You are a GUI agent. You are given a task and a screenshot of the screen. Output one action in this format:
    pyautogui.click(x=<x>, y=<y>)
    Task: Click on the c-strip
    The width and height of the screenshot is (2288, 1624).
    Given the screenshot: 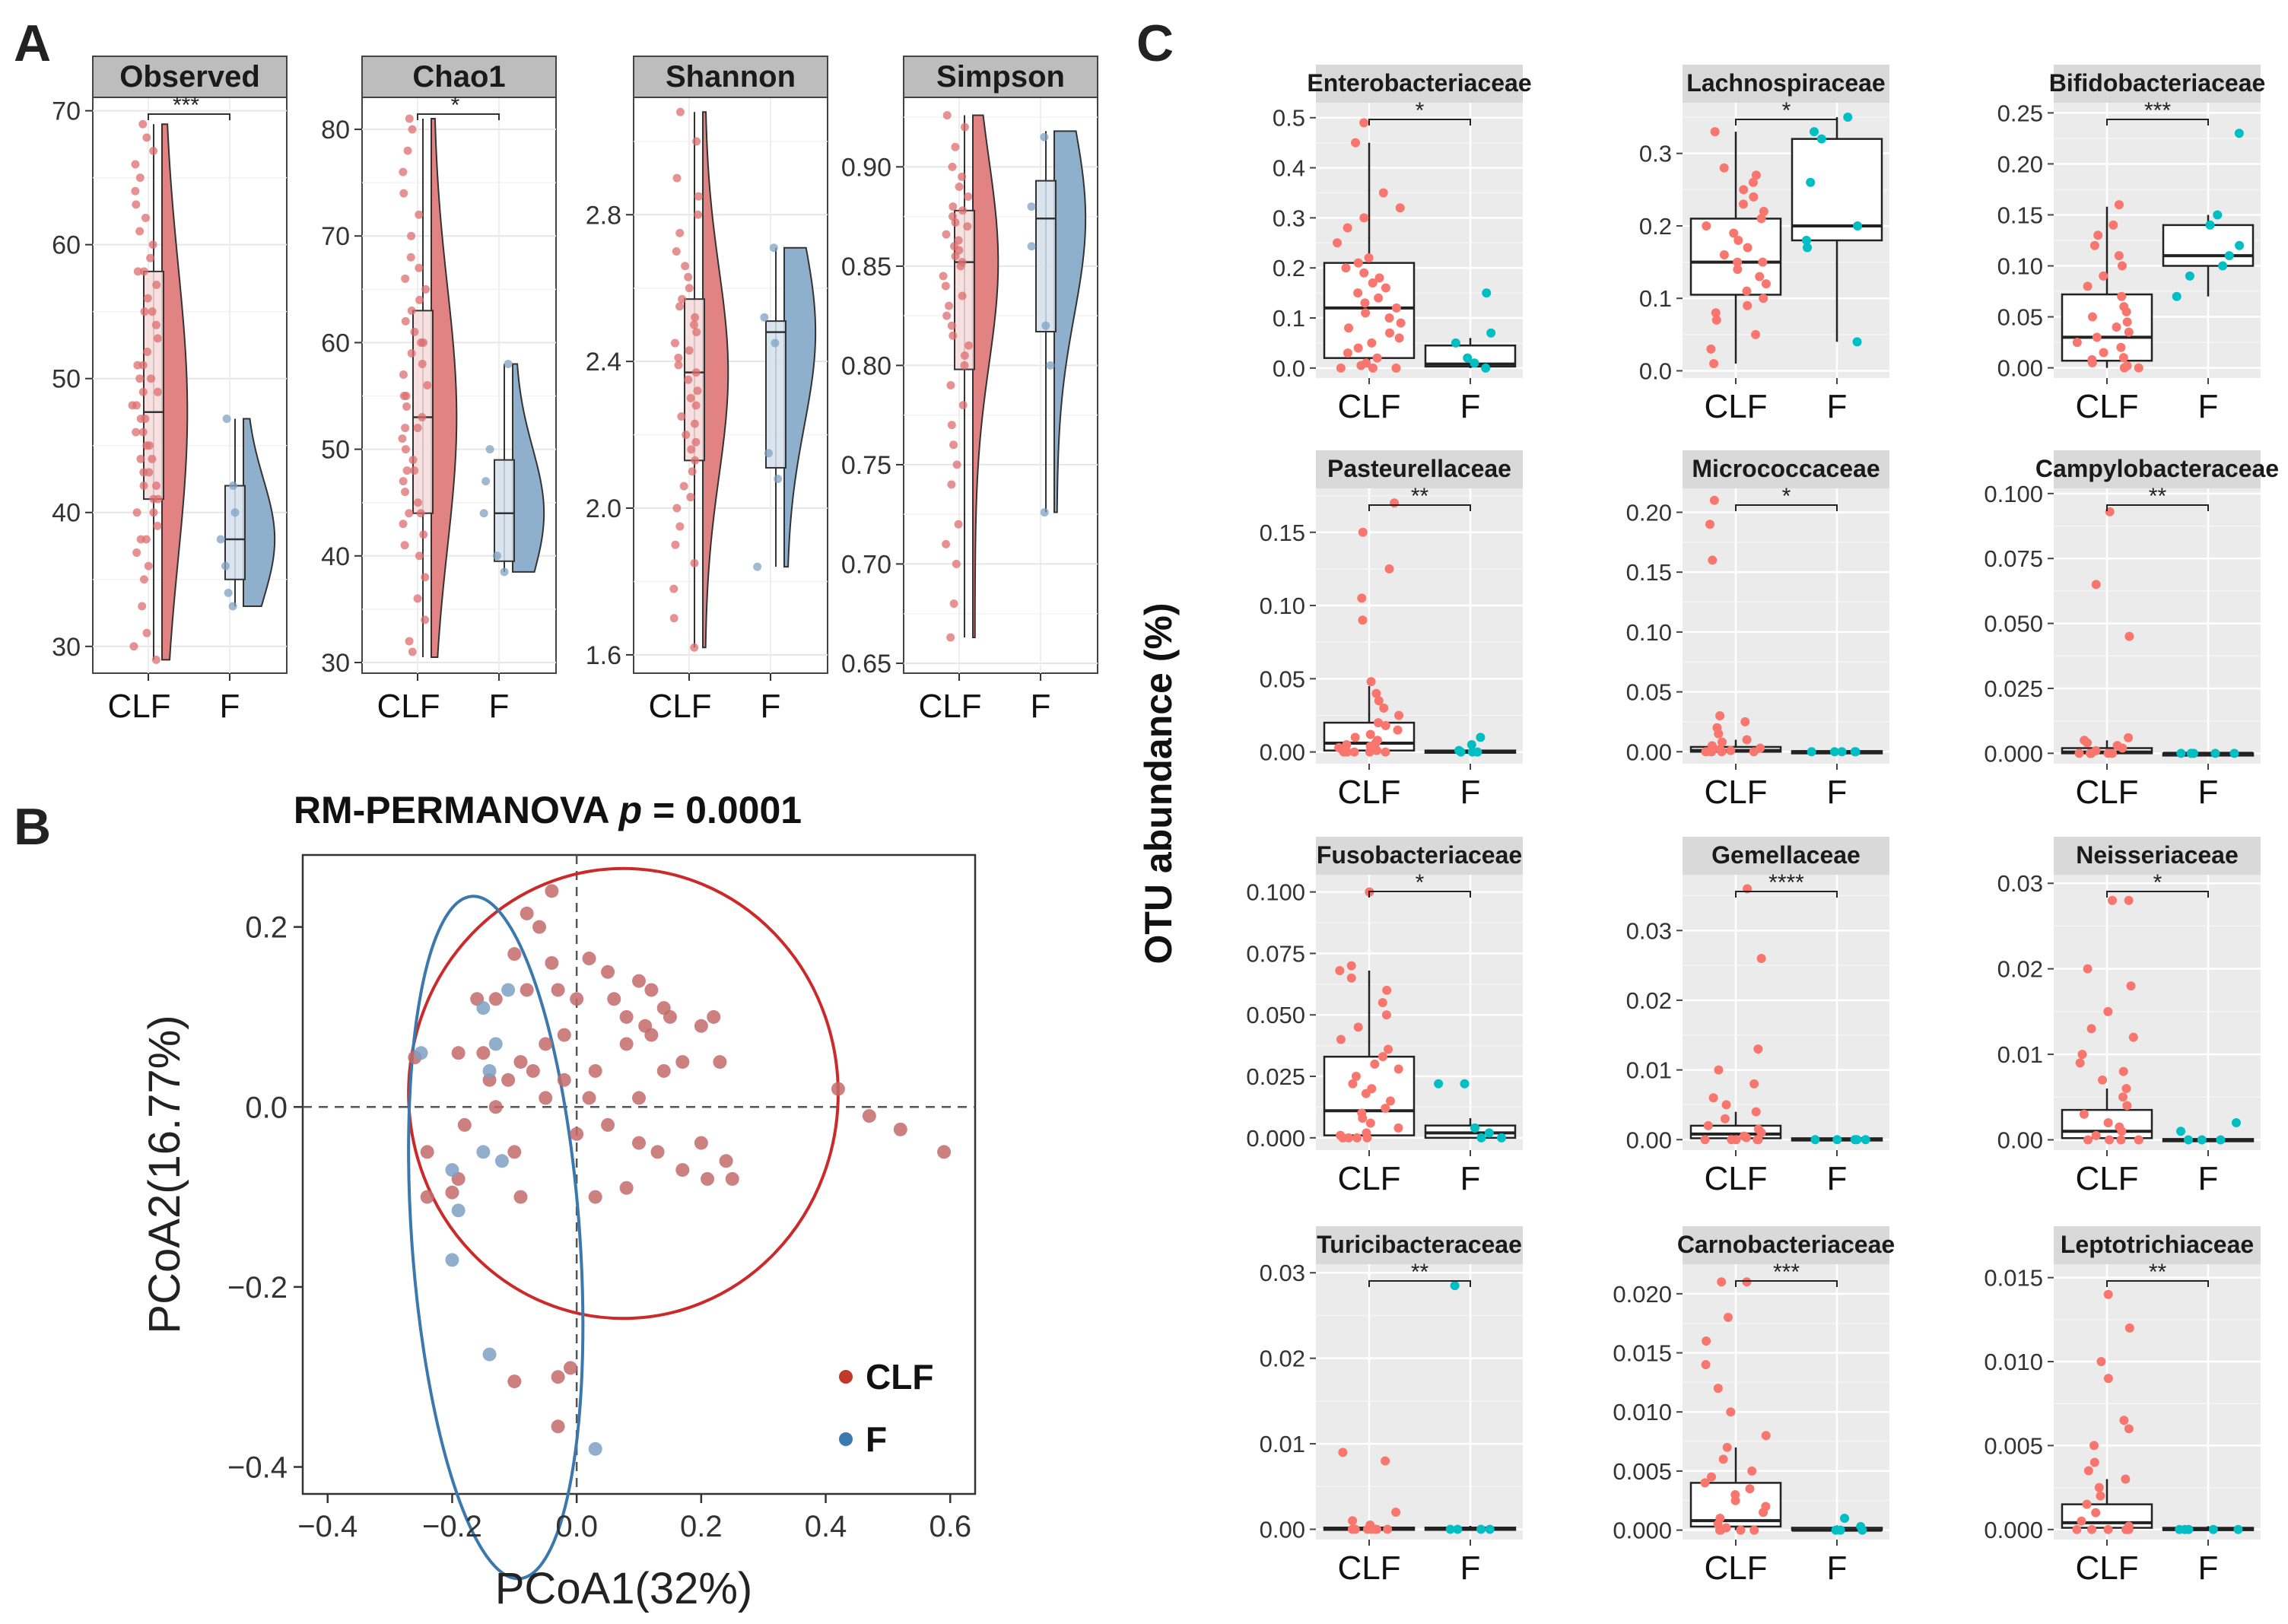 What is the action you would take?
    pyautogui.click(x=1419, y=84)
    